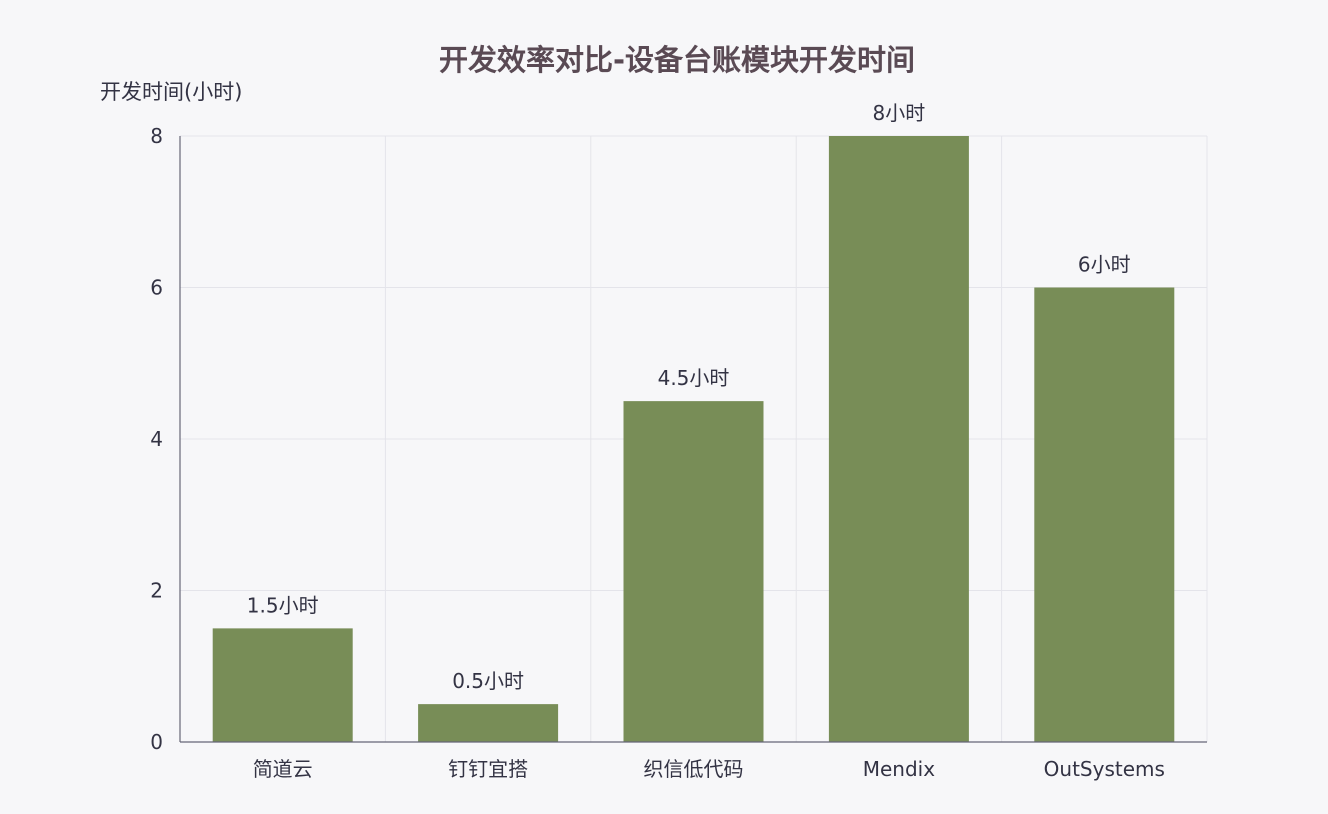  I want to click on bar-value-label: 8小时, so click(899, 113).